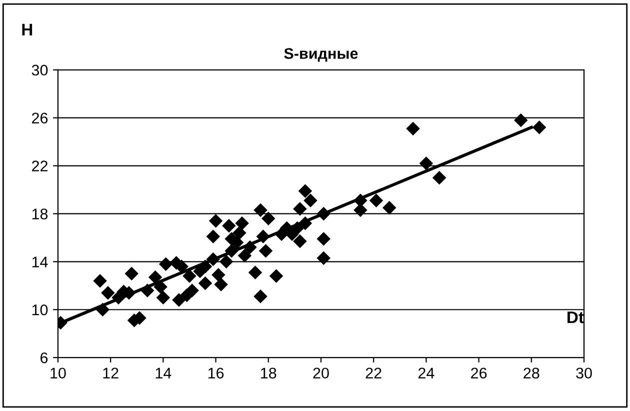 This screenshot has width=630, height=411. Describe the element at coordinates (584, 373) in the screenshot. I see `x-tick-label: 30` at that location.